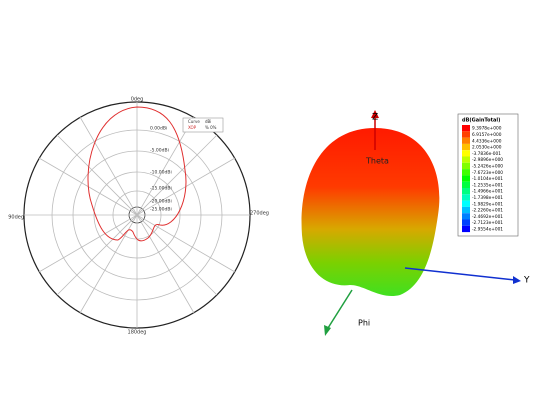 The height and width of the screenshot is (420, 560). I want to click on pattern-surface, so click(370, 212).